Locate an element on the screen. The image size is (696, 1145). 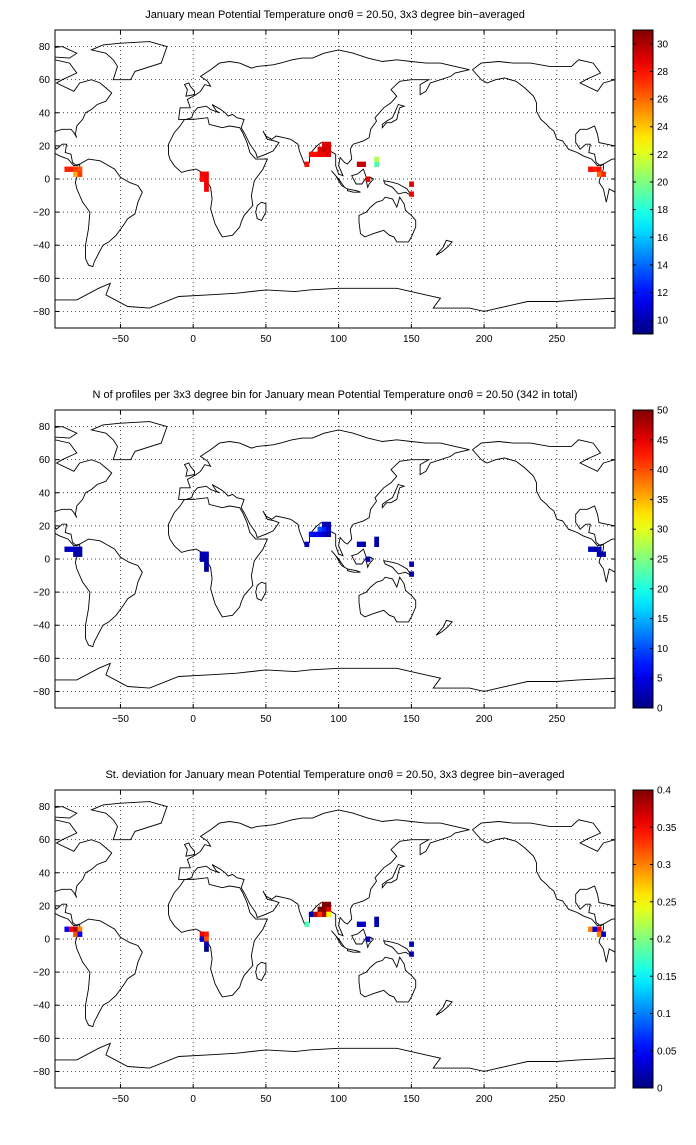
colorbar-tick-label: 15 is located at coordinates (663, 619).